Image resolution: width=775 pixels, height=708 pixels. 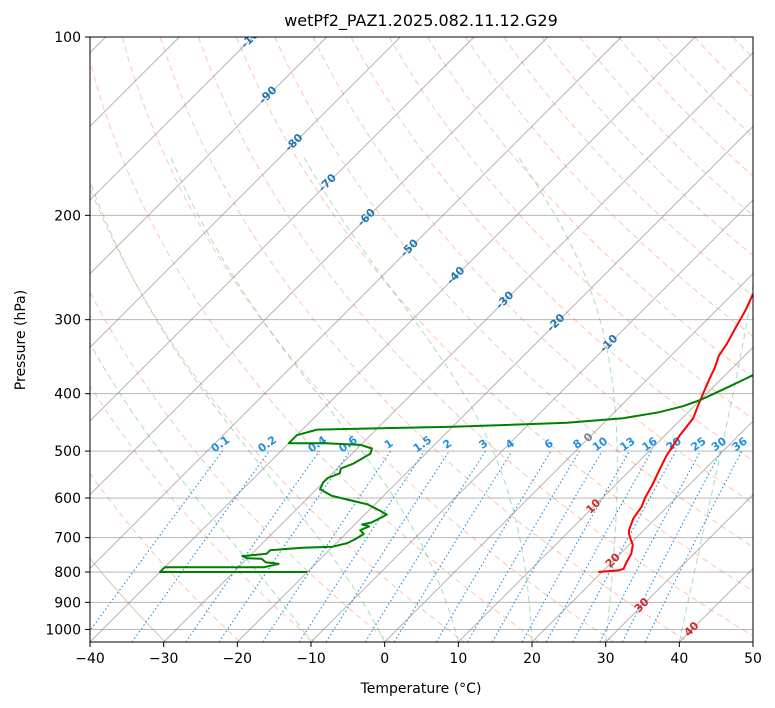 I want to click on isotherm-label: -30, so click(x=504, y=299).